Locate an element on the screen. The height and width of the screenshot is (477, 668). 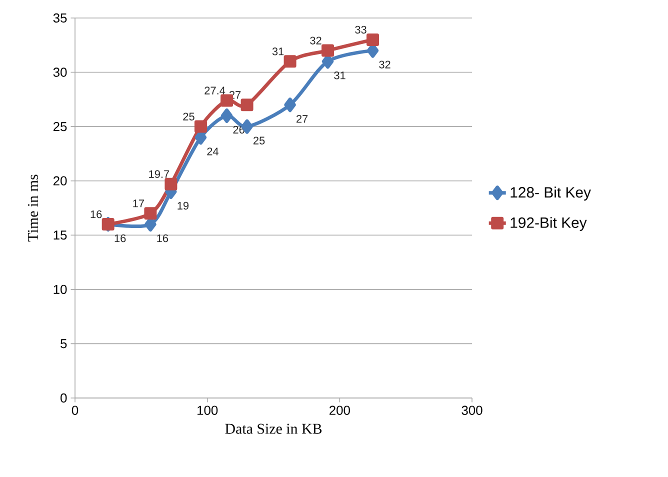
y-tick-label: 0 is located at coordinates (63, 398).